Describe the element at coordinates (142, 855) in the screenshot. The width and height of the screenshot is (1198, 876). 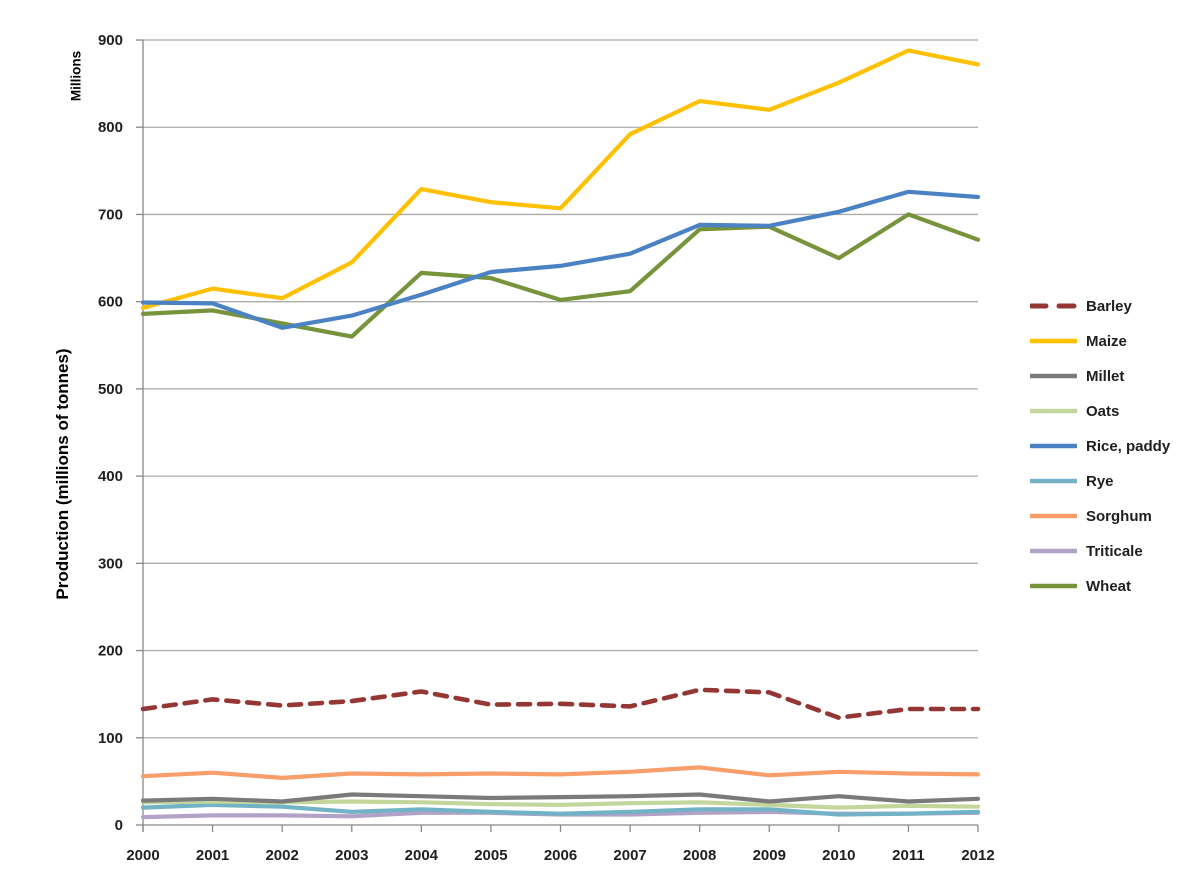
I see `x-tick-label-2000: 2000` at that location.